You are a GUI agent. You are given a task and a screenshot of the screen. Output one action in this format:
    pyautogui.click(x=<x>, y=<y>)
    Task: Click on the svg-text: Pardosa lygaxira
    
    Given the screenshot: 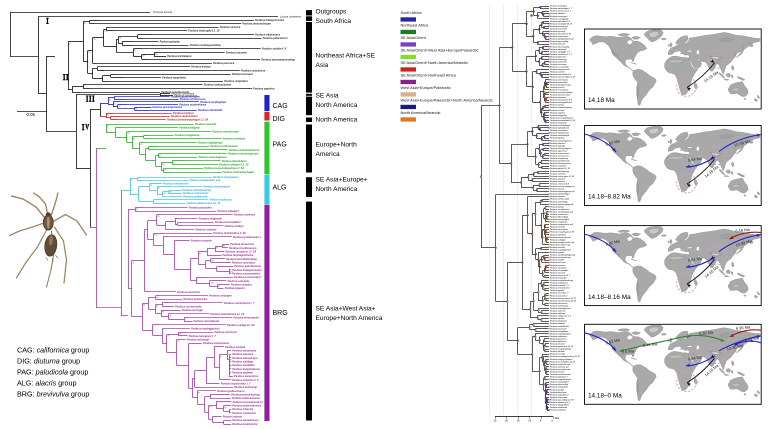 What is the action you would take?
    pyautogui.click(x=235, y=288)
    